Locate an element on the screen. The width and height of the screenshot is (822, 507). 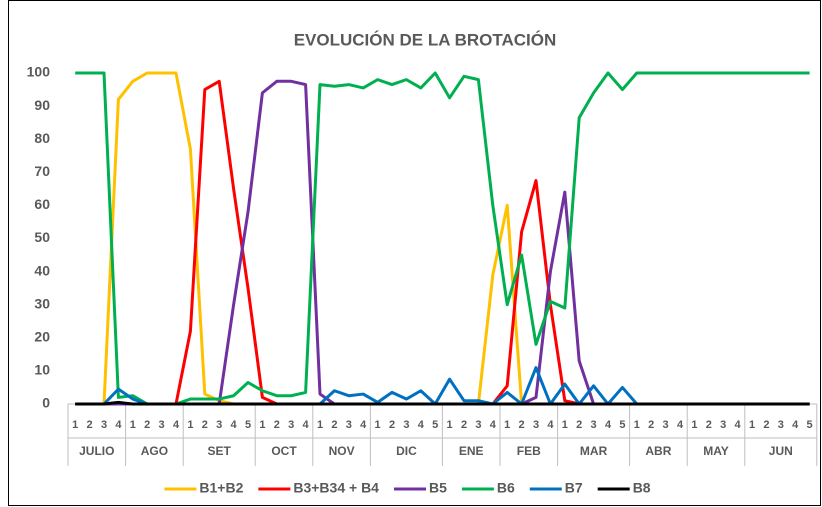
month-label: OCT is located at coordinates (284, 451).